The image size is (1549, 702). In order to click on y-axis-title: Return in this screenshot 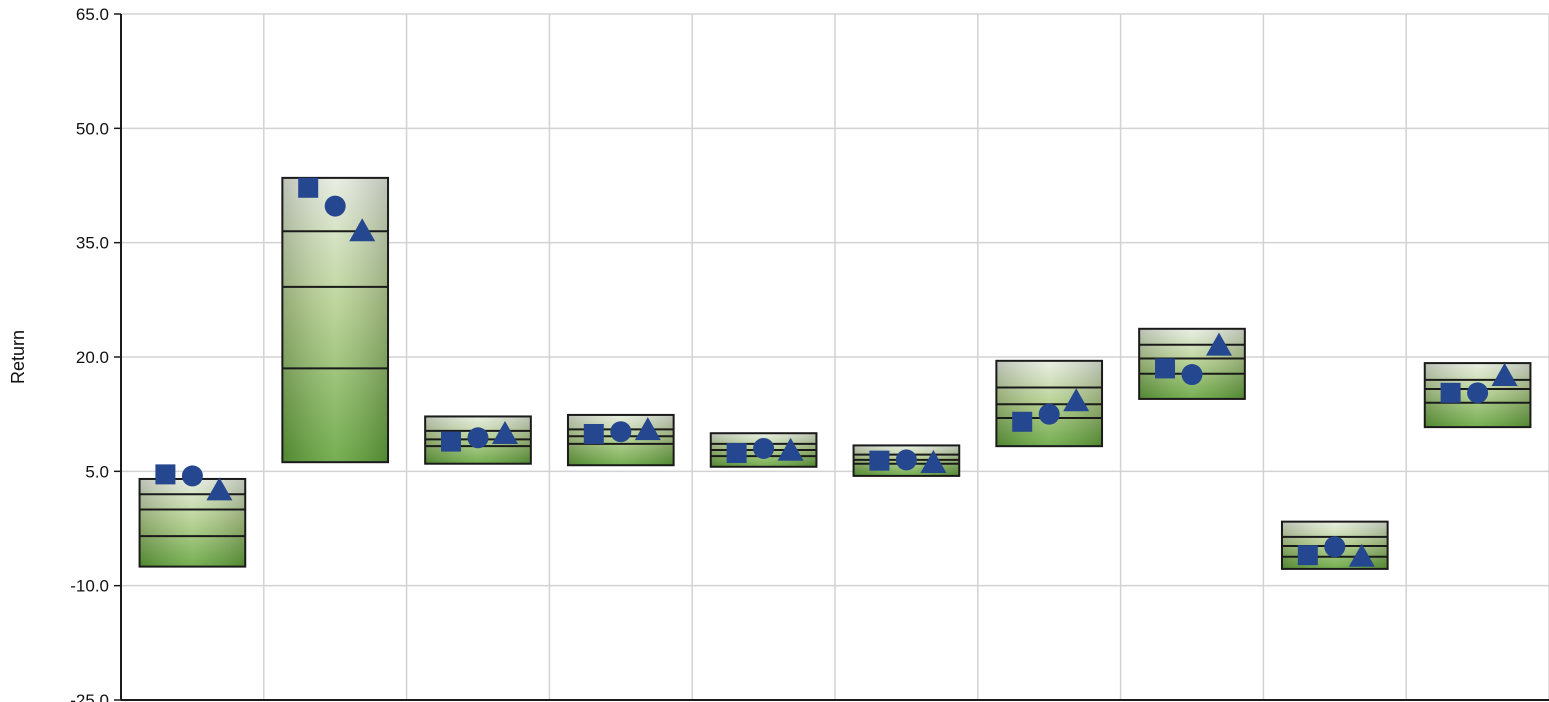, I will do `click(18, 357)`.